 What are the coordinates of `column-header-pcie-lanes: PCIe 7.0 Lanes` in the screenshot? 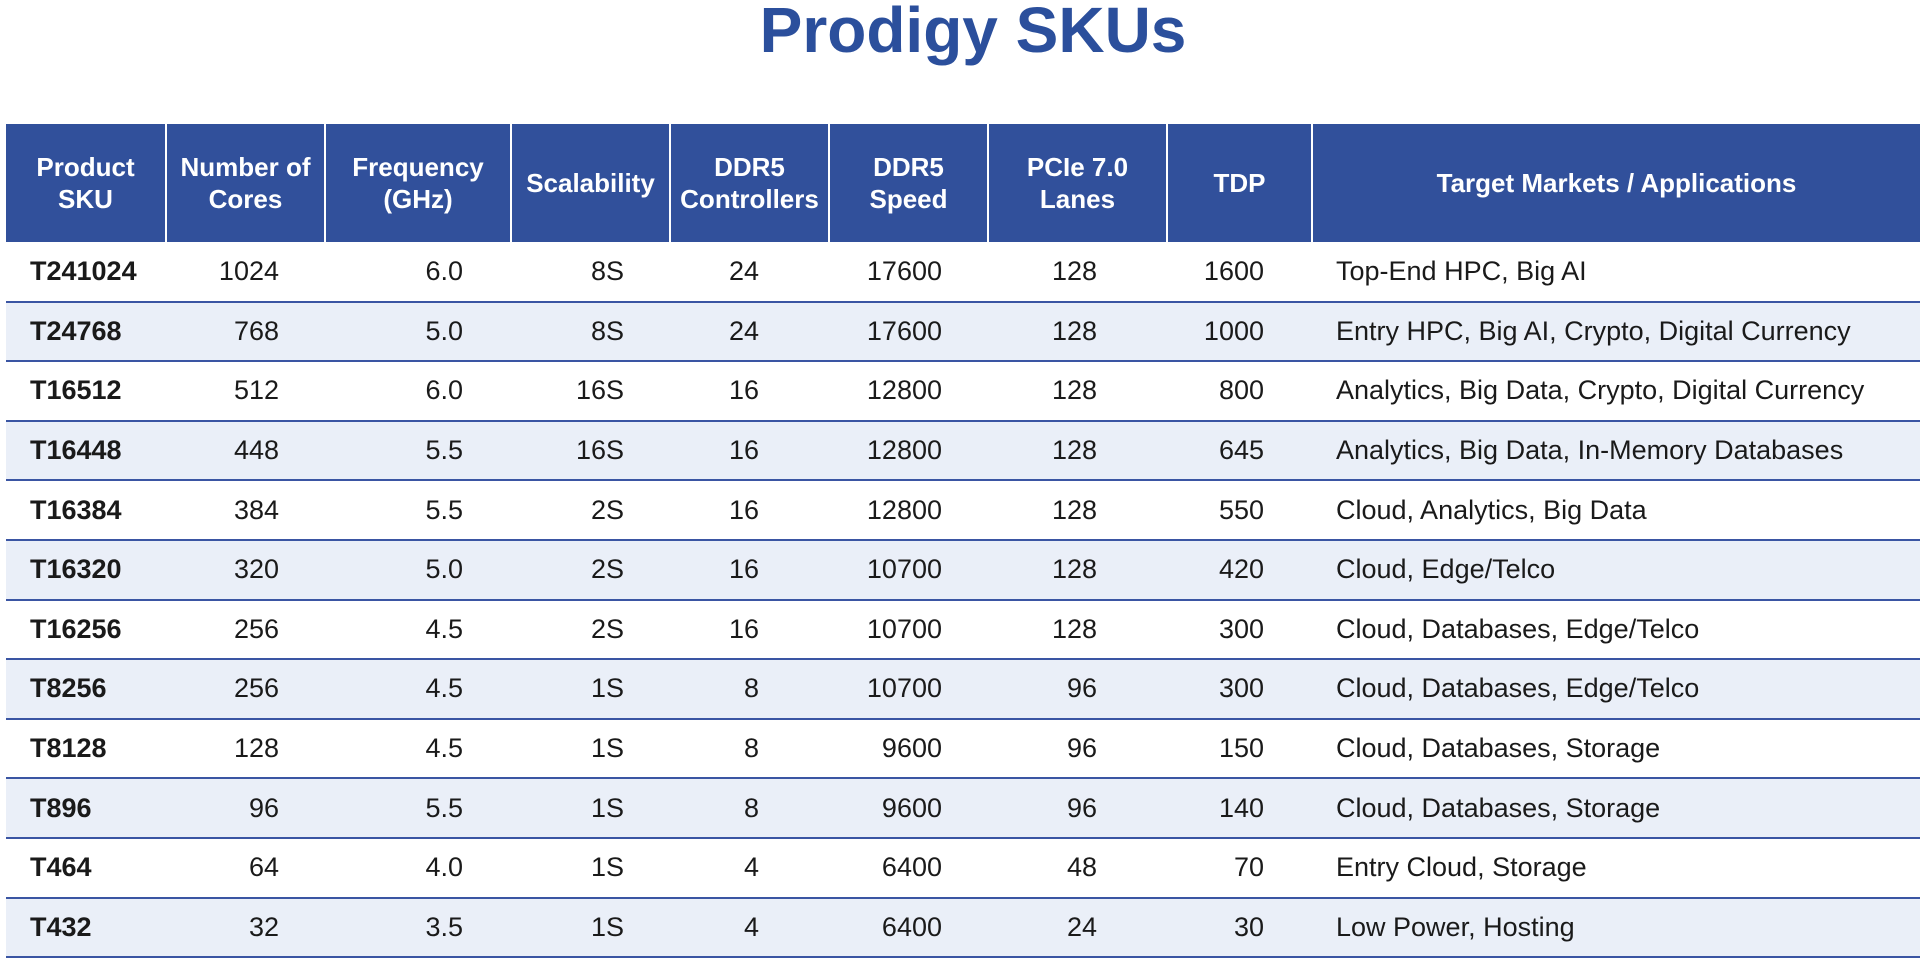 It's located at (1077, 183).